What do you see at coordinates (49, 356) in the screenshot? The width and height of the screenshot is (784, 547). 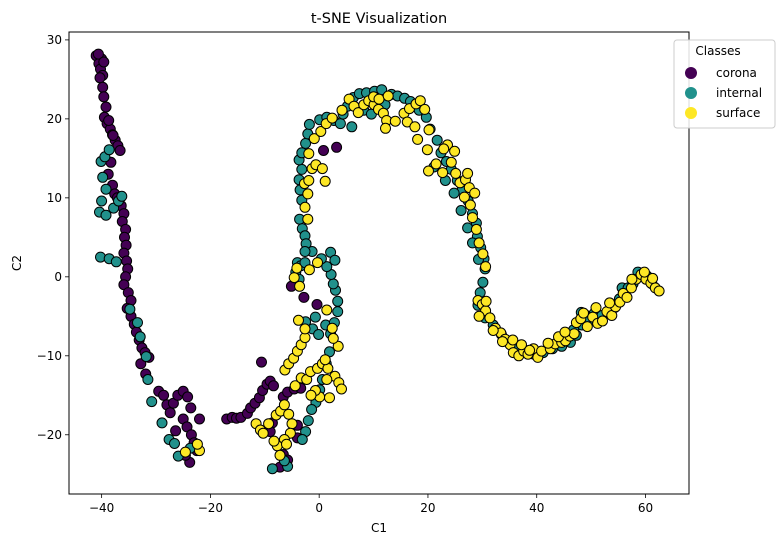 I see `y-tick-label: −10` at bounding box center [49, 356].